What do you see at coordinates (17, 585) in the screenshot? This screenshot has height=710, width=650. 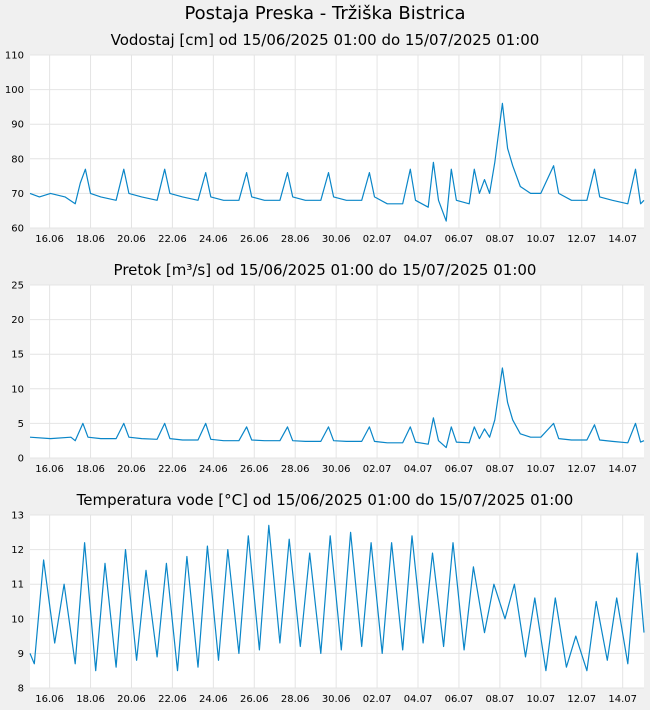 I see `y-tick-label: 11` at bounding box center [17, 585].